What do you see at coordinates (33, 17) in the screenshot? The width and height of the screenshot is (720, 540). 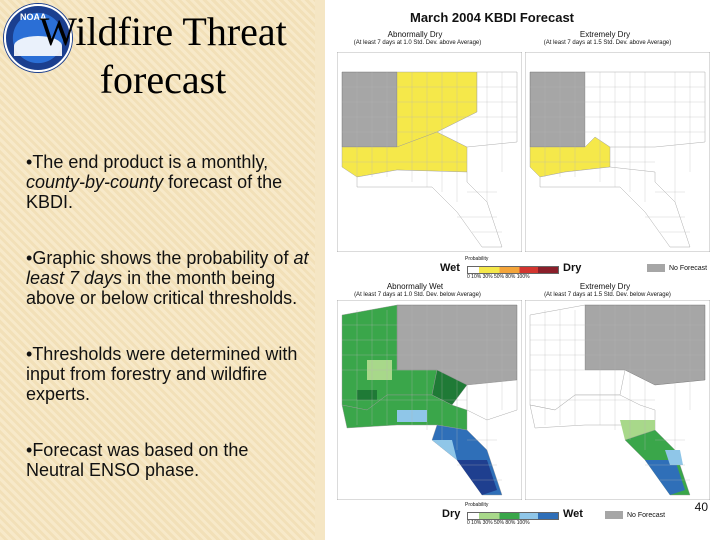 I see `logo-text: NOAA` at bounding box center [33, 17].